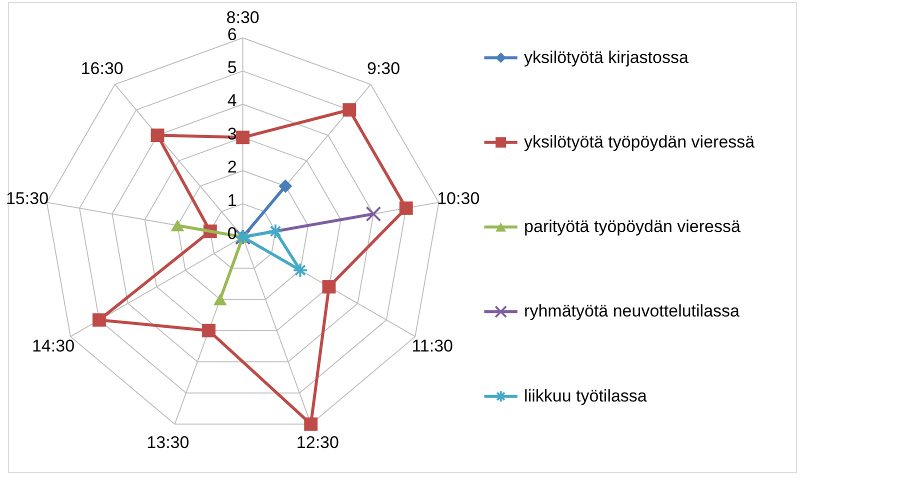 This screenshot has height=484, width=924. Describe the element at coordinates (232, 167) in the screenshot. I see `y-tick-label: 2` at that location.